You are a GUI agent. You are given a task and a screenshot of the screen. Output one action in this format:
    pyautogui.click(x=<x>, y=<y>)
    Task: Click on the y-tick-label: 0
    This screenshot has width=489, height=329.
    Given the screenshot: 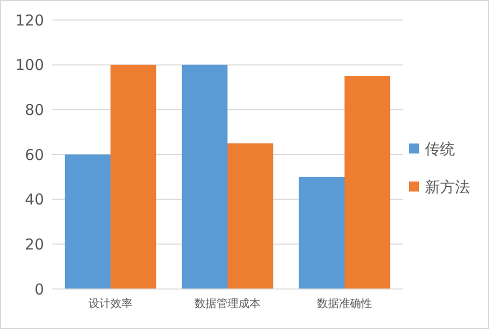 What is the action you would take?
    pyautogui.click(x=39, y=289)
    